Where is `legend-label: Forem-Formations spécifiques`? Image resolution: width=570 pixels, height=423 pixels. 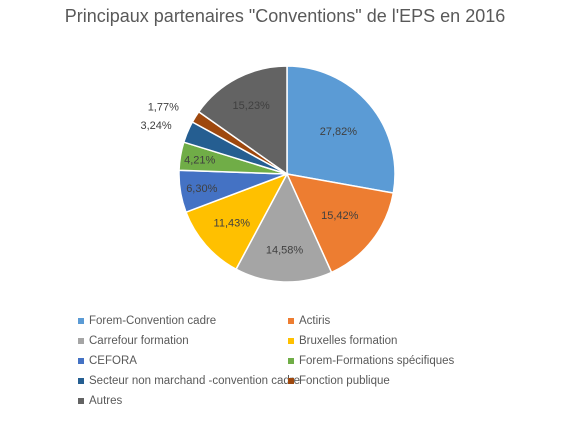
legend-label: Forem-Formations spécifiques is located at coordinates (377, 360).